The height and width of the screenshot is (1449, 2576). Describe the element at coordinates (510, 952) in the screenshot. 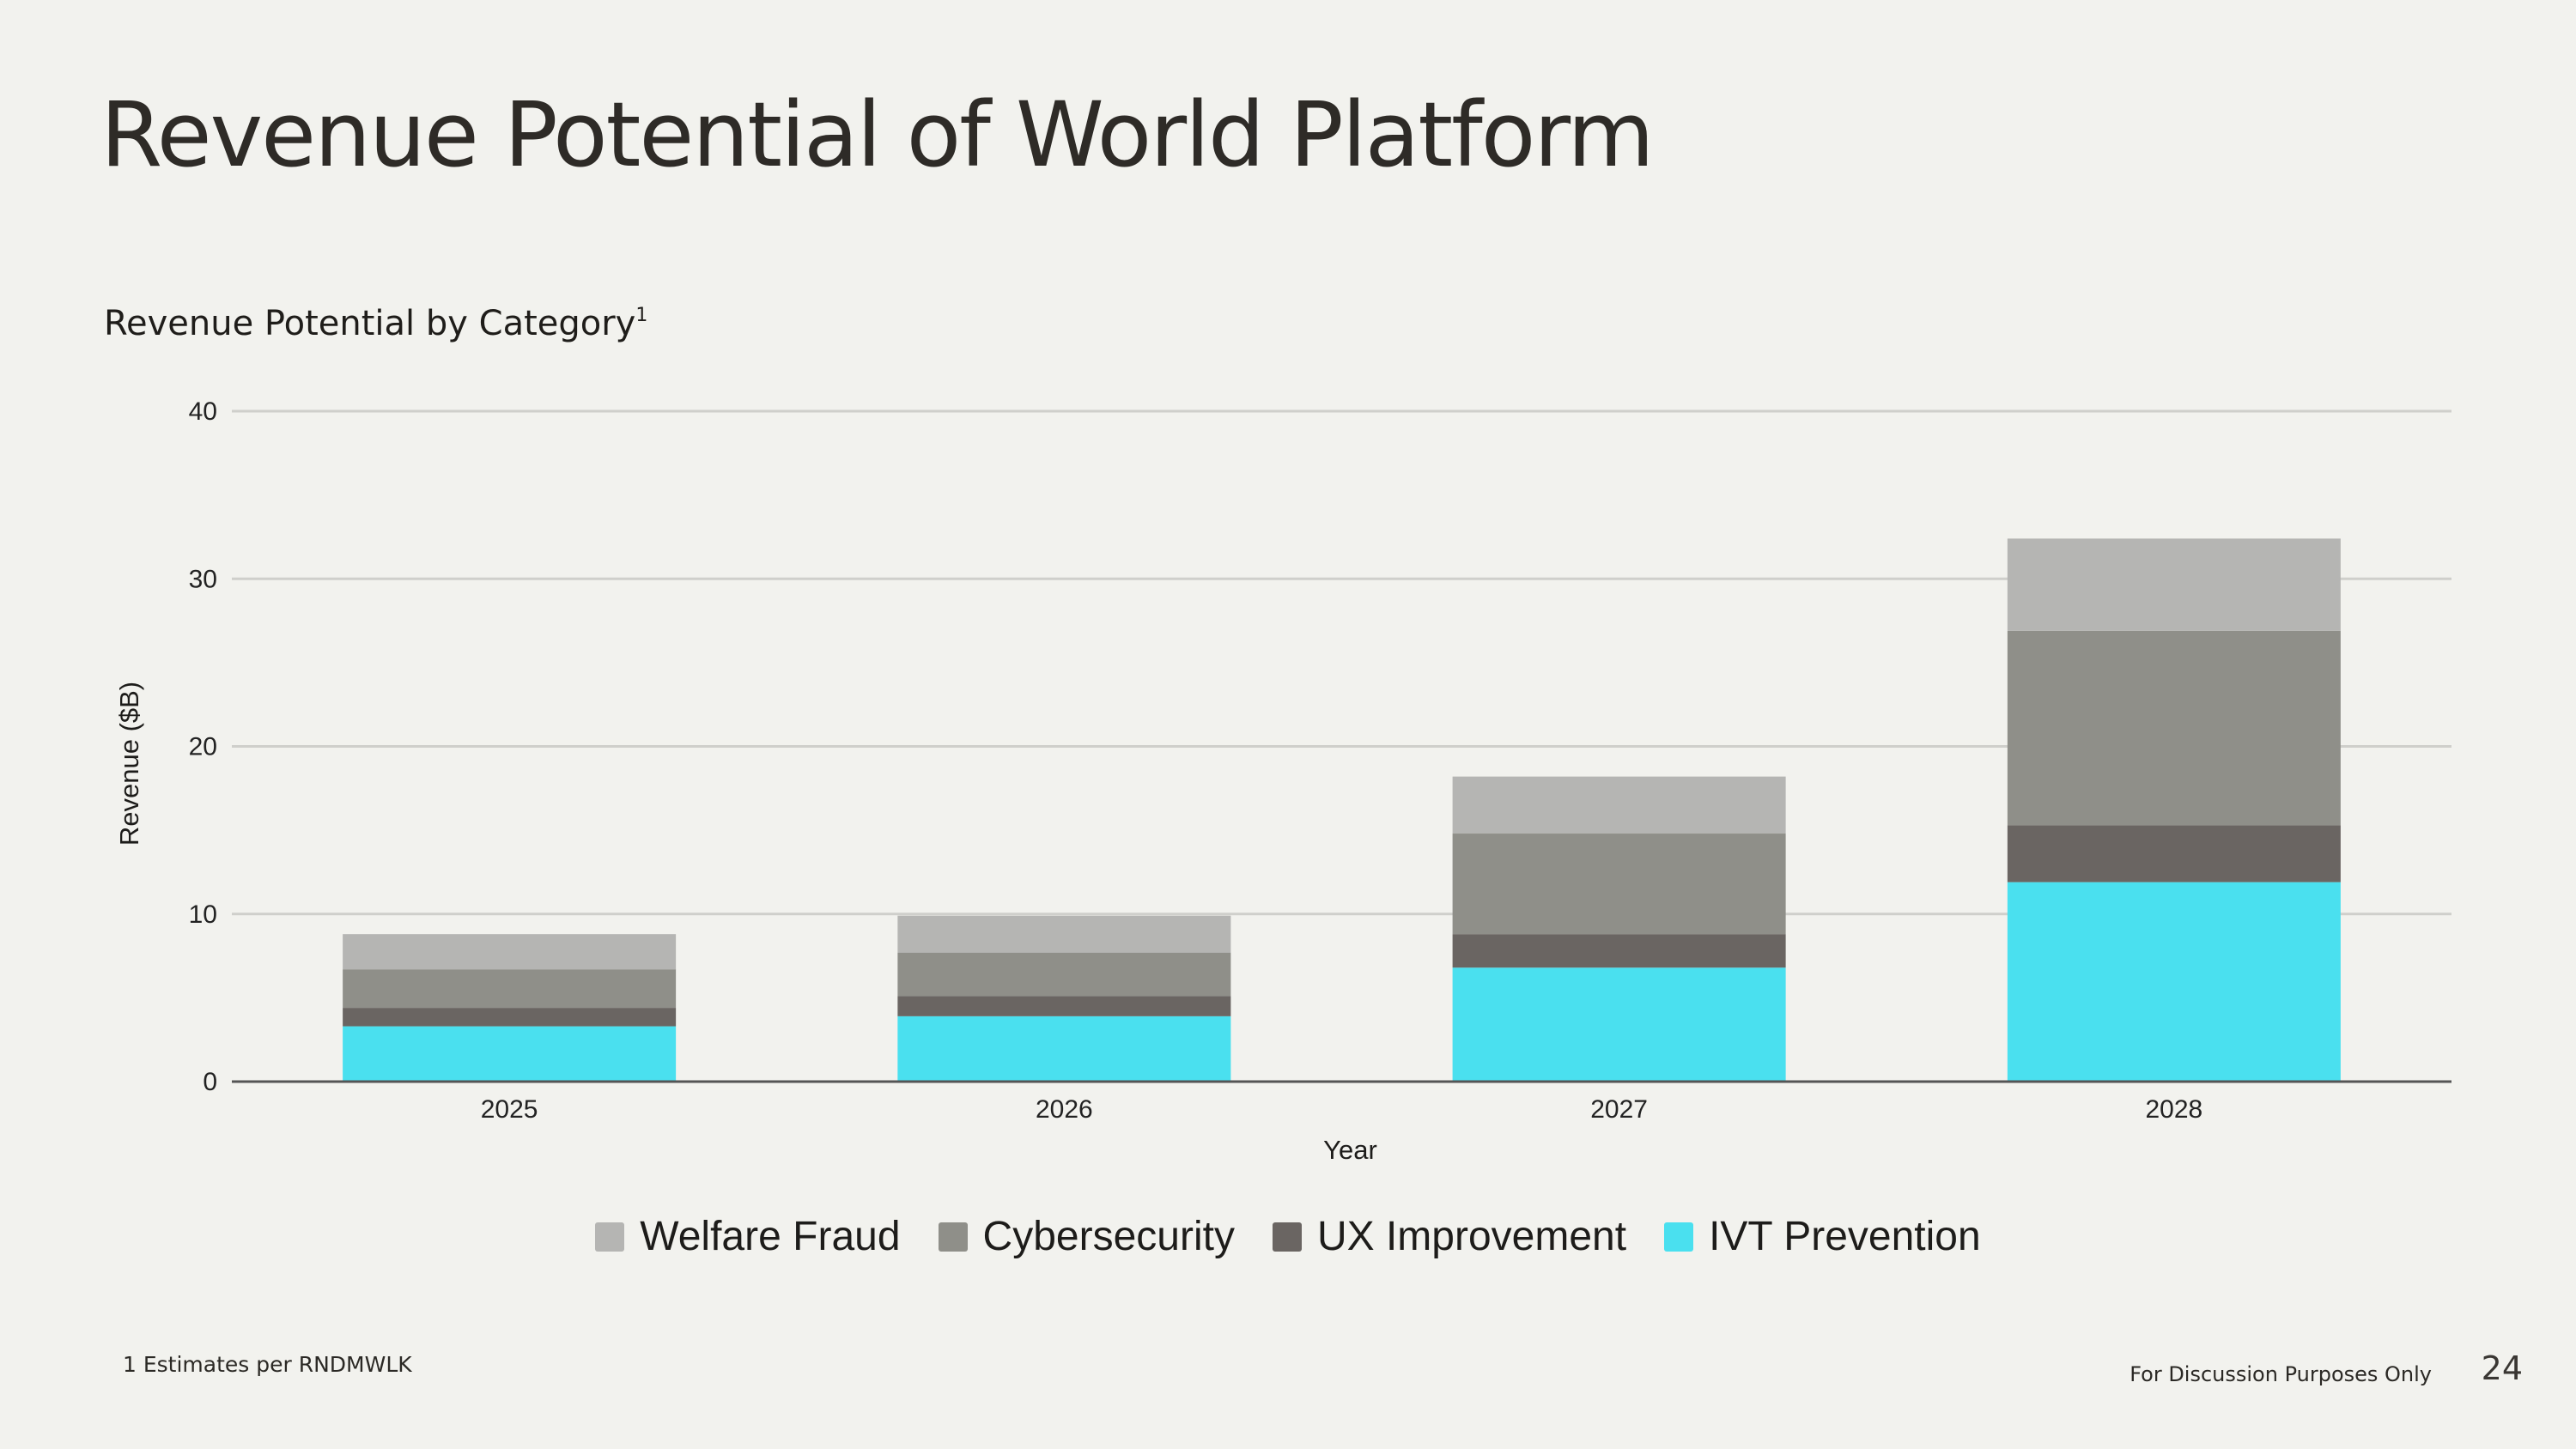

I see `bar-2025-welfare-fraud` at that location.